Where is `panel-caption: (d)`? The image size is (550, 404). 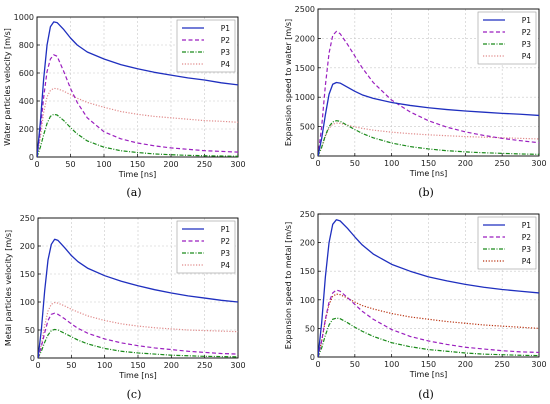
panel-caption: (d) is located at coordinates (426, 394).